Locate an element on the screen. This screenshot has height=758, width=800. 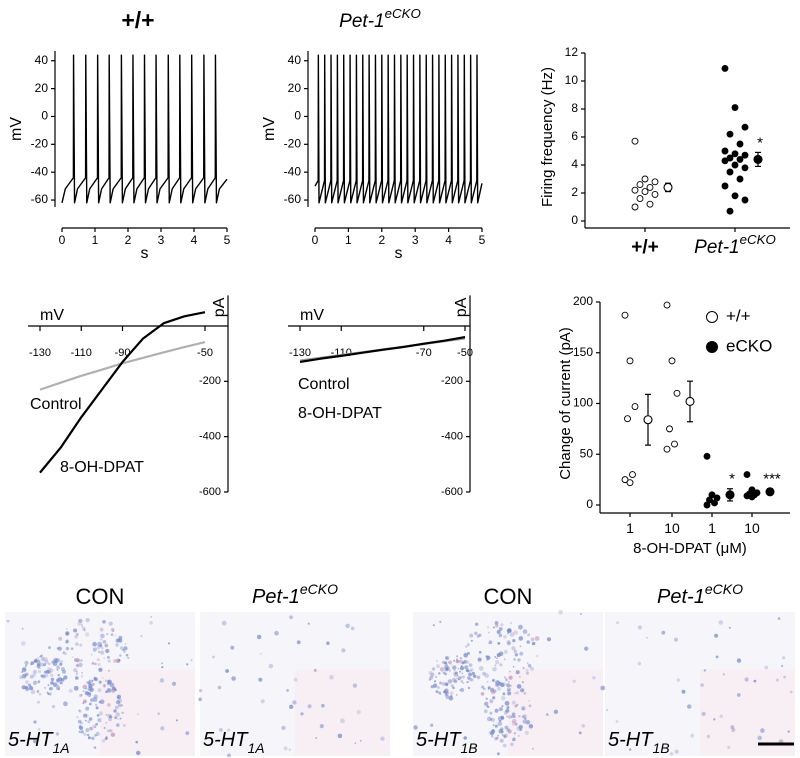
gene-label-subscript: 1A is located at coordinates (60, 748).